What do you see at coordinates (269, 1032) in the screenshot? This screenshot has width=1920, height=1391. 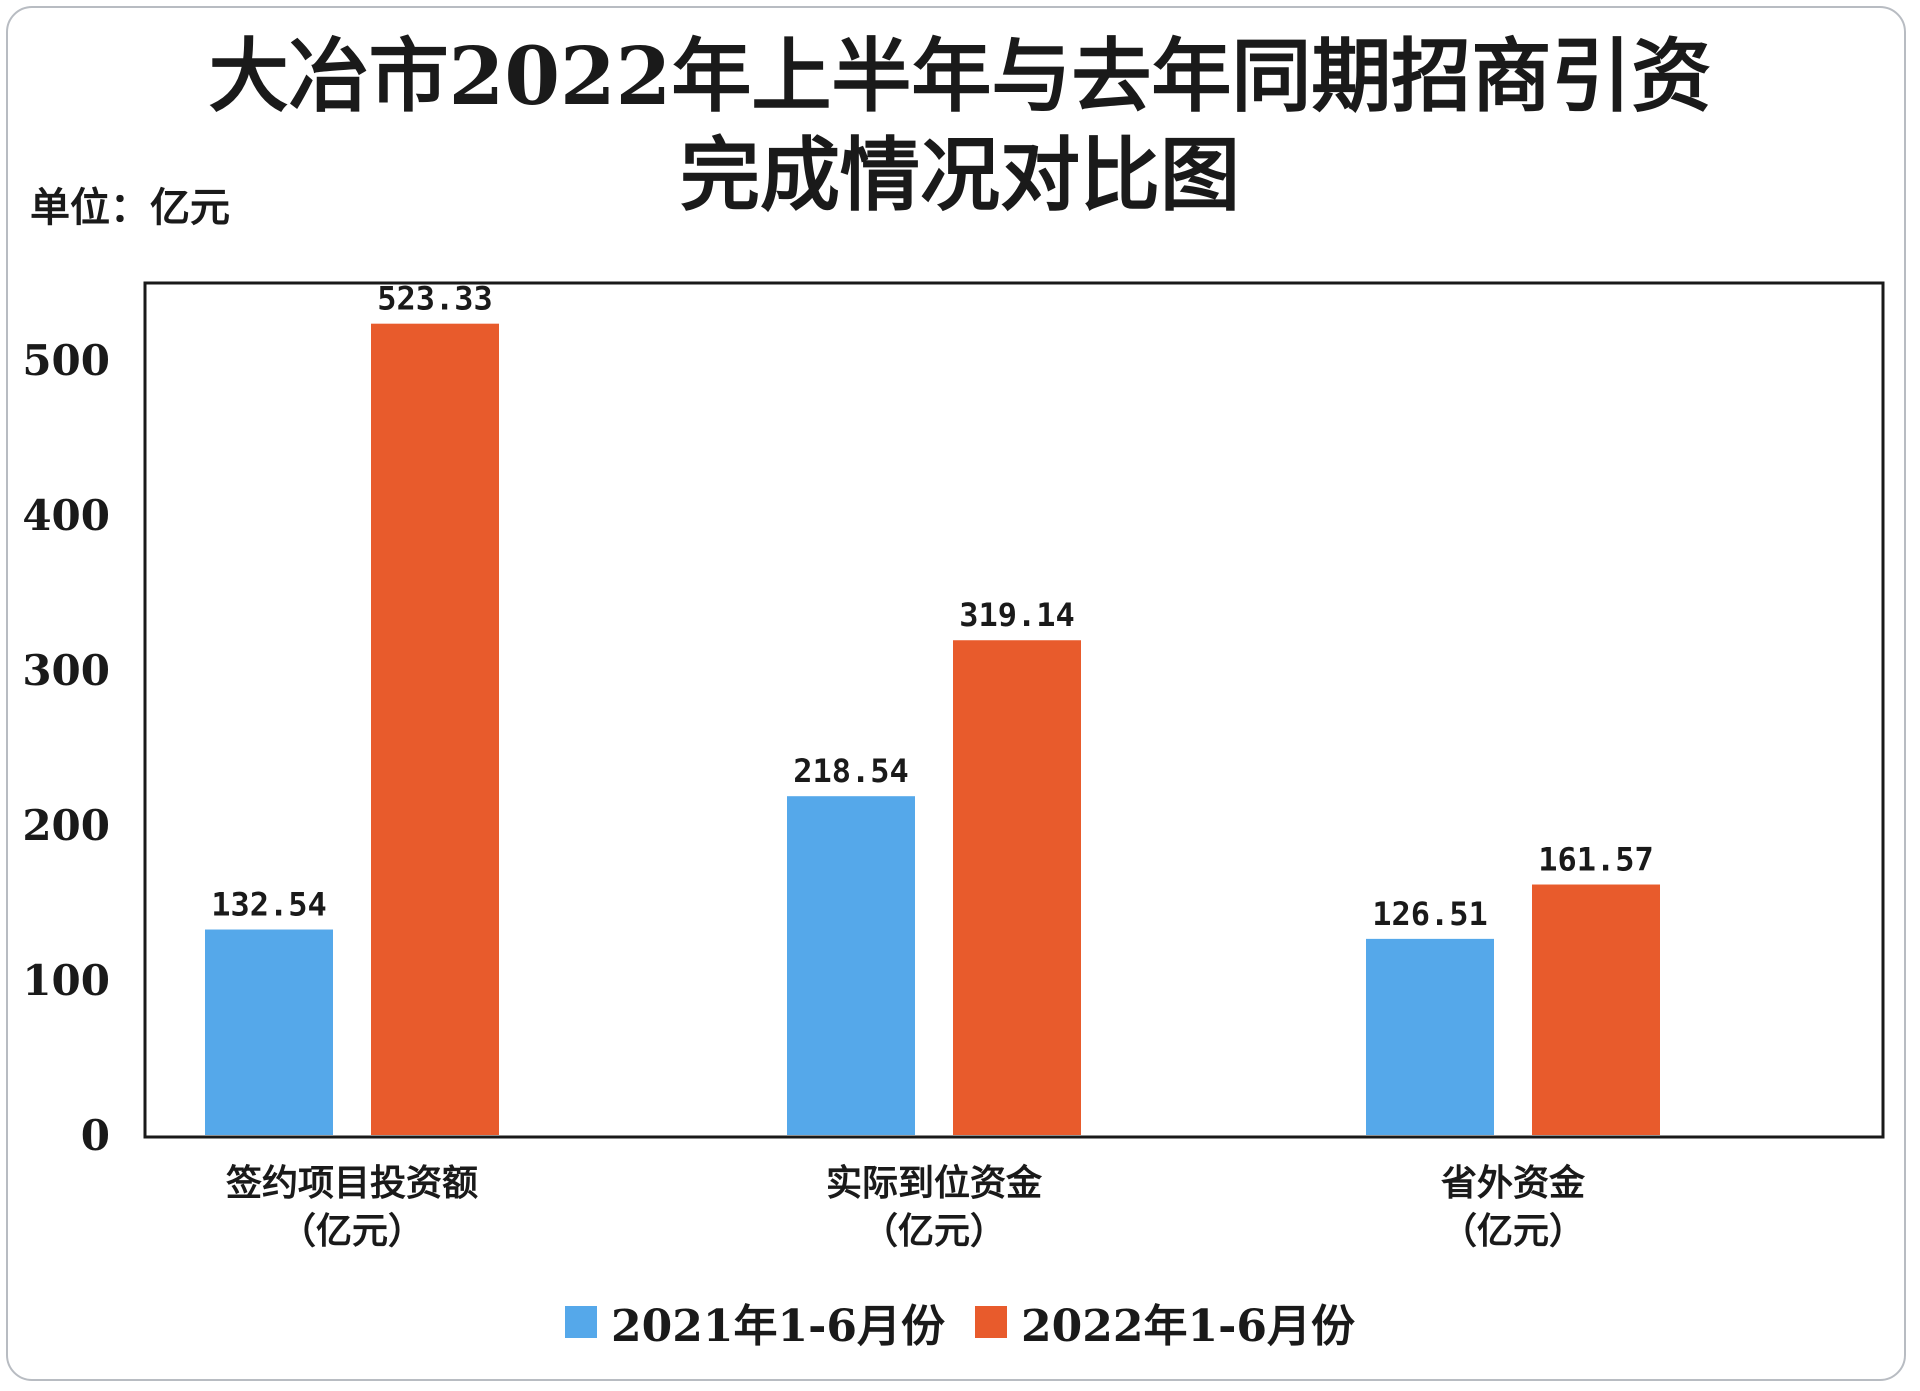 I see `bar-series0-cat0` at bounding box center [269, 1032].